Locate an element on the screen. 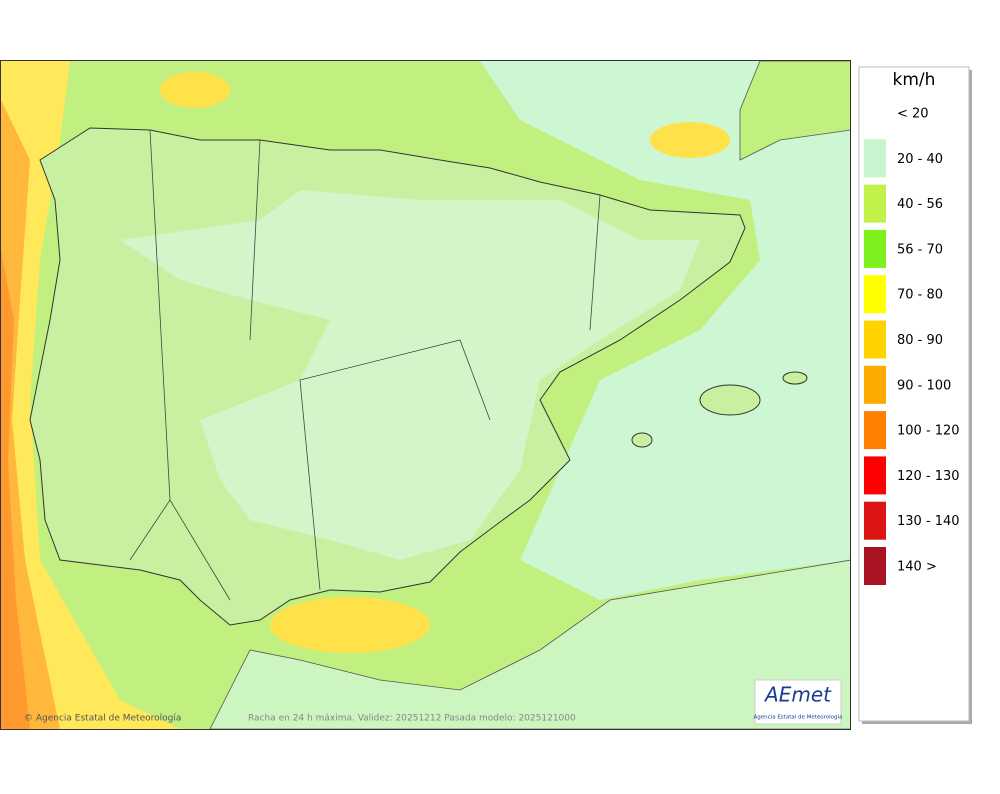  logo-box is located at coordinates (798, 702).